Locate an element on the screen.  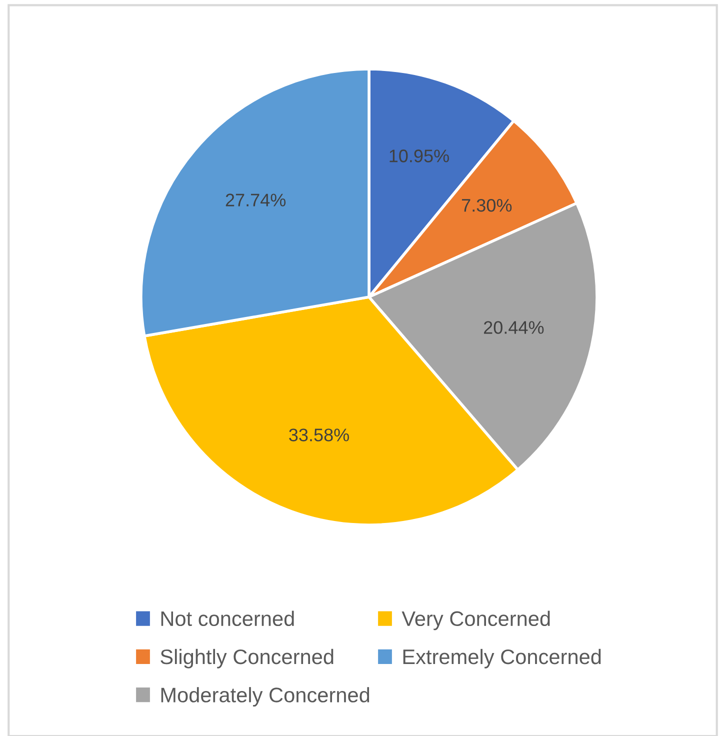
legend-label: Slightly Concerned is located at coordinates (247, 658).